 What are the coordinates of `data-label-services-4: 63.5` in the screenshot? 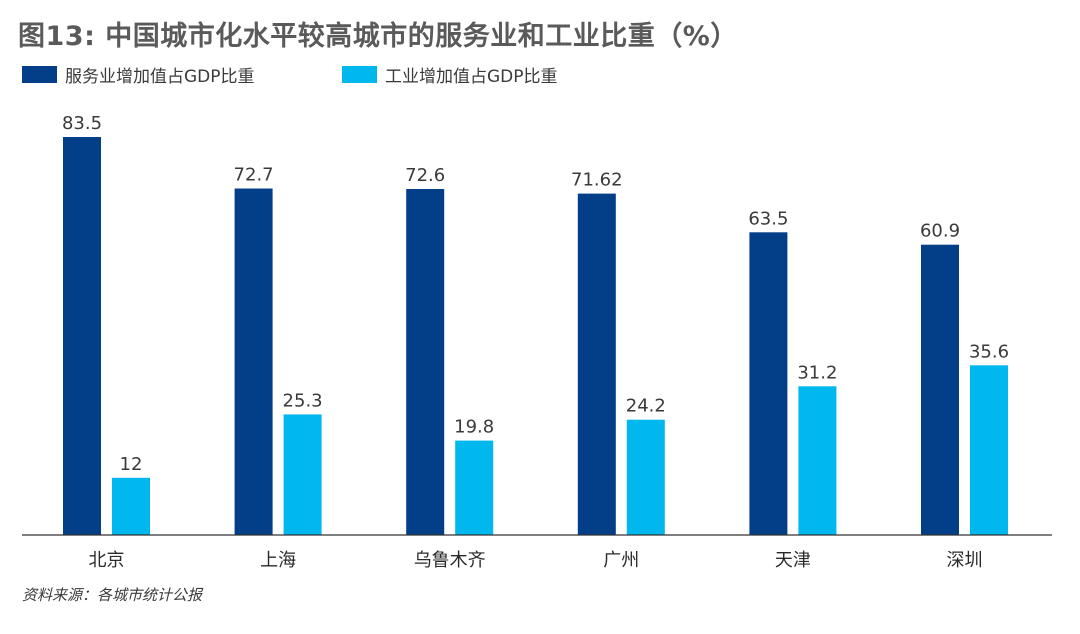 It's located at (768, 218).